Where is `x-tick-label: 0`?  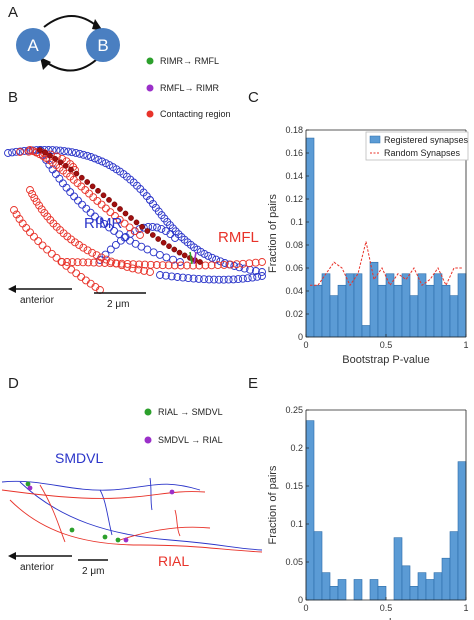
x-tick-label: 0 is located at coordinates (305, 608).